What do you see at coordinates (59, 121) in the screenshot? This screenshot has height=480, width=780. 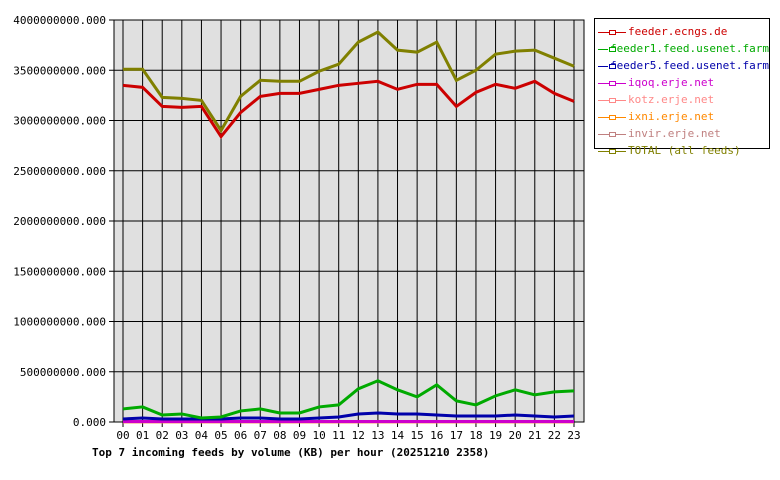 I see `y-tick-label: 3000000000.000` at bounding box center [59, 121].